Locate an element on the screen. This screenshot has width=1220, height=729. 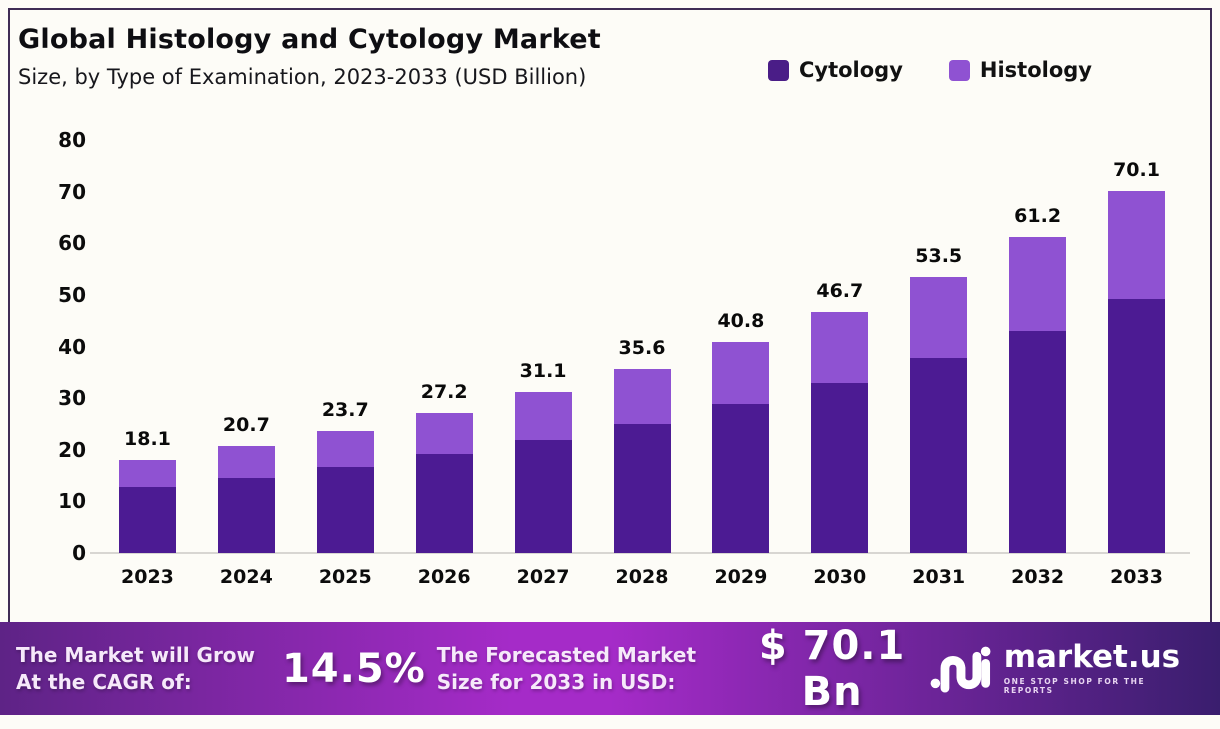
y-axis-tick-label: 70 is located at coordinates (72, 191).